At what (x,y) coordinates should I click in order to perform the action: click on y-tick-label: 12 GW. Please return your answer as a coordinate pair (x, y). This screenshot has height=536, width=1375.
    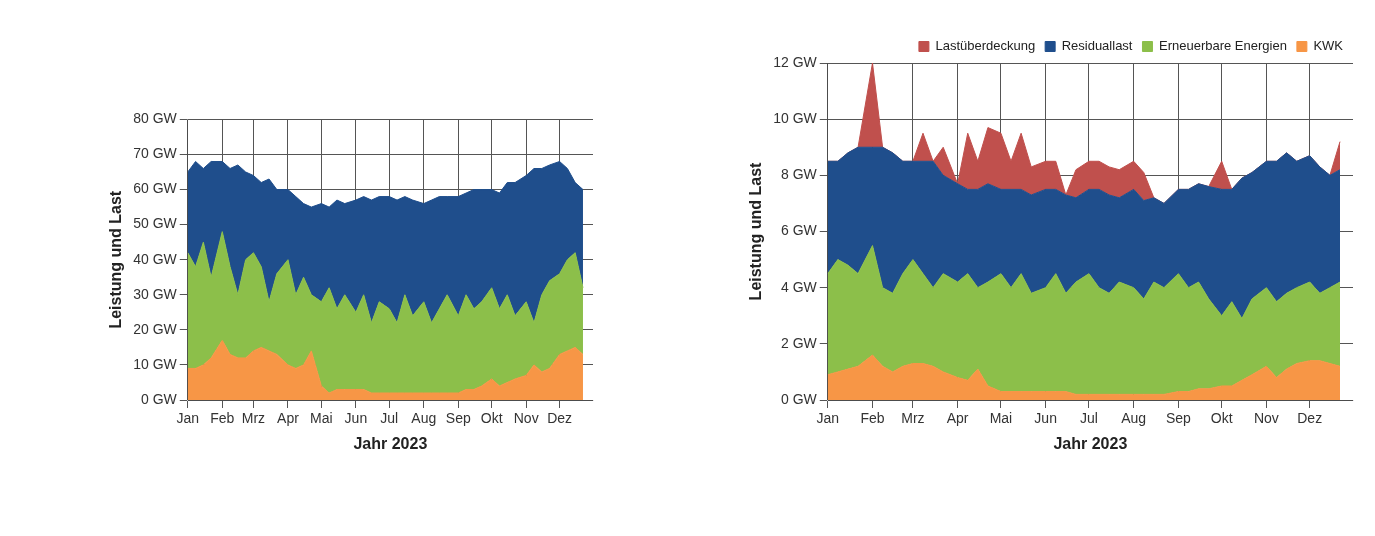
    Looking at the image, I should click on (795, 61).